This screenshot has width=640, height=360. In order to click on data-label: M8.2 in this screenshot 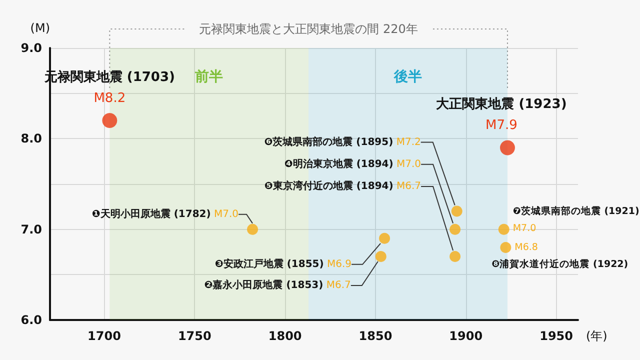, I will do `click(110, 98)`.